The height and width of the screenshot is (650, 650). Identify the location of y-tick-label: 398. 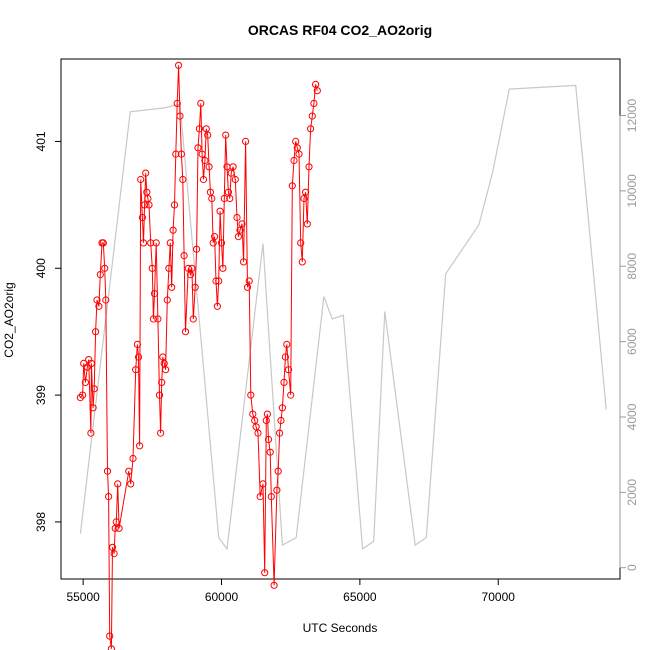
(41, 522).